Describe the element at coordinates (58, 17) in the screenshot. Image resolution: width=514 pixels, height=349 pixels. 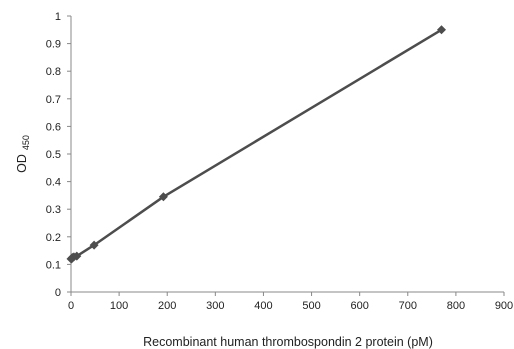
I see `y-tick-label: 1` at that location.